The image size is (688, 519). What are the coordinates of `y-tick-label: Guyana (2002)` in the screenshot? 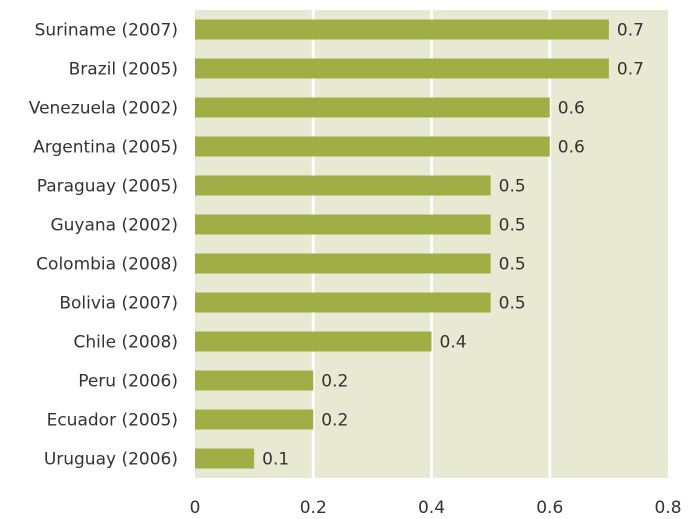 It's located at (114, 226).